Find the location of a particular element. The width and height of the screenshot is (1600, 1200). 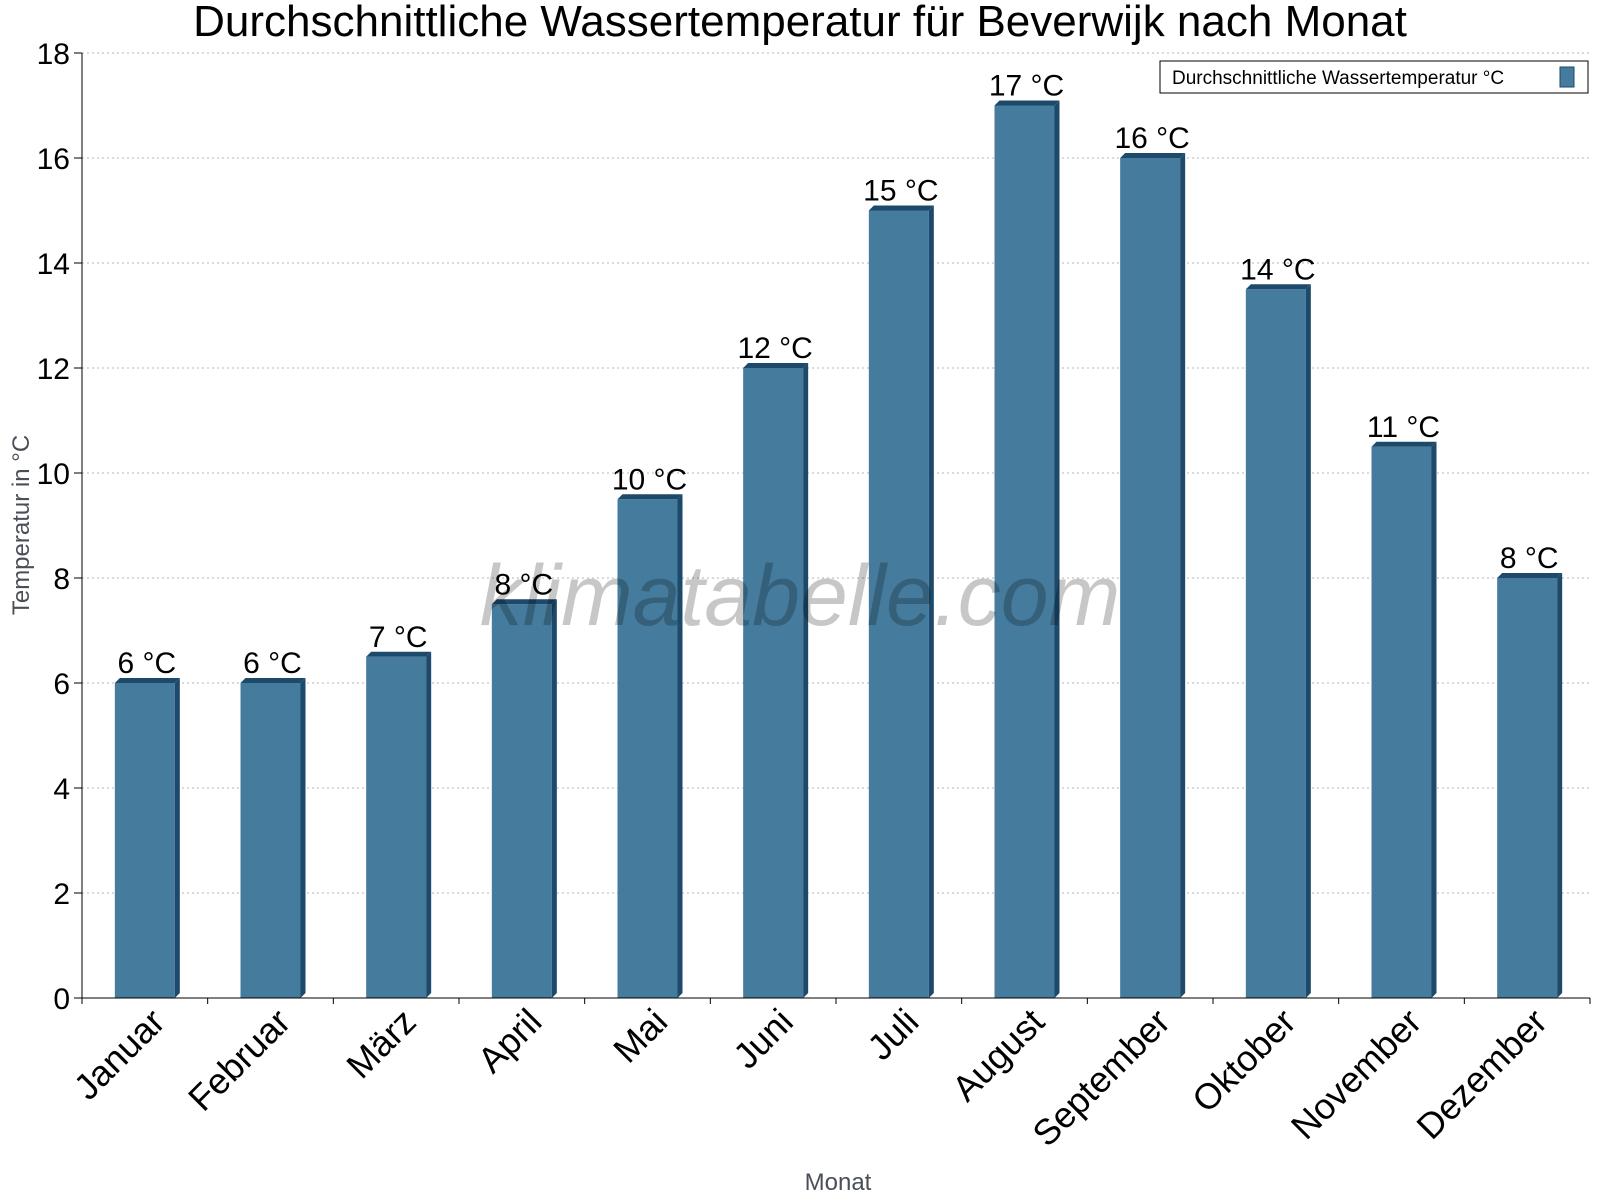

y-tick-label: 0 is located at coordinates (61, 999).